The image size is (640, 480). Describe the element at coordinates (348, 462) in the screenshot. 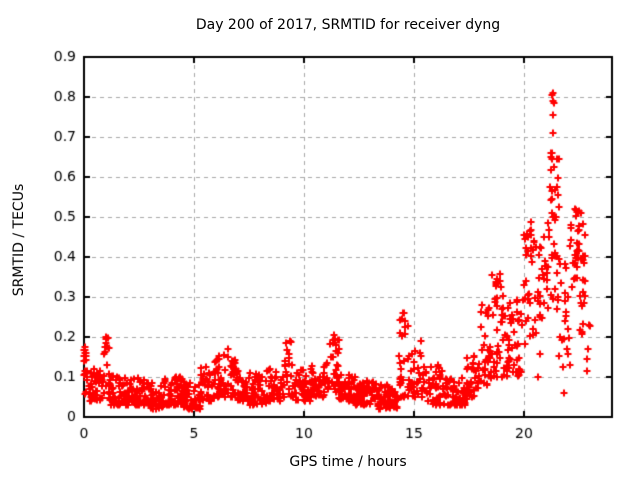

I see `x-axis-label: GPS time / hours` at that location.